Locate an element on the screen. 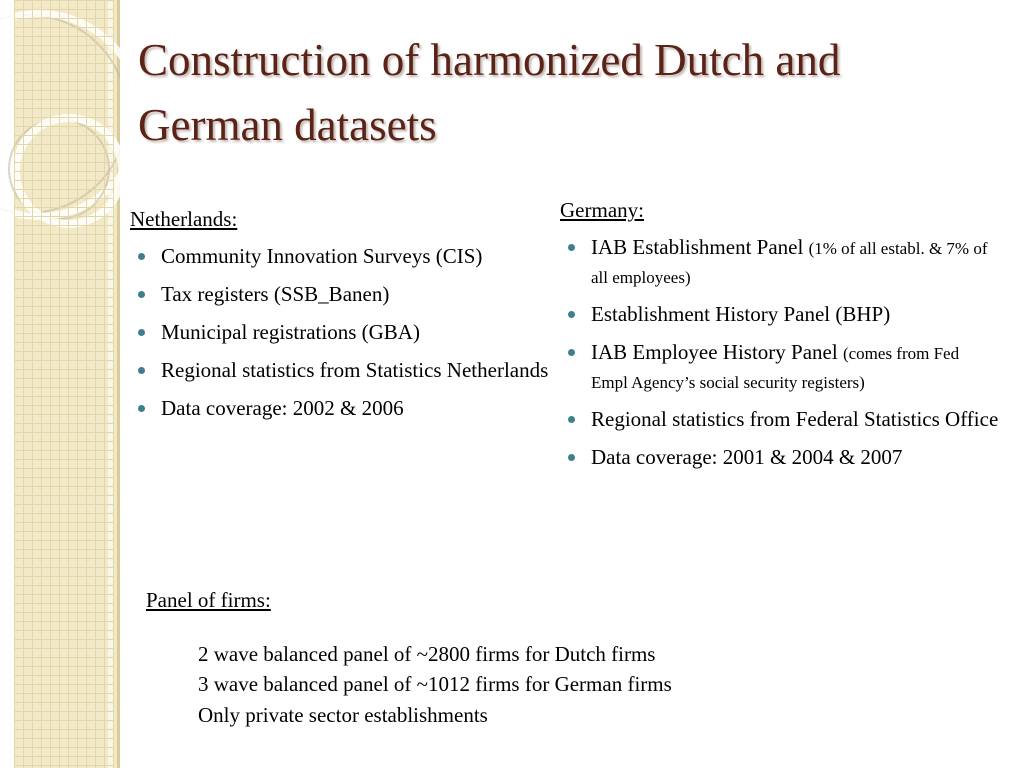 The width and height of the screenshot is (1024, 768). bullet-text: Establishment History Panel (BHP) is located at coordinates (741, 313).